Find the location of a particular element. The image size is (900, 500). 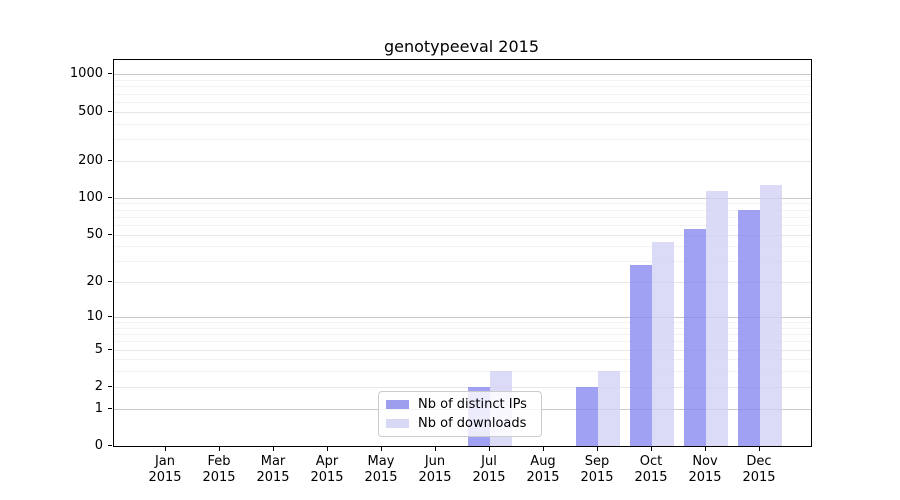

y-tick-label-5: 5 is located at coordinates (98, 349).